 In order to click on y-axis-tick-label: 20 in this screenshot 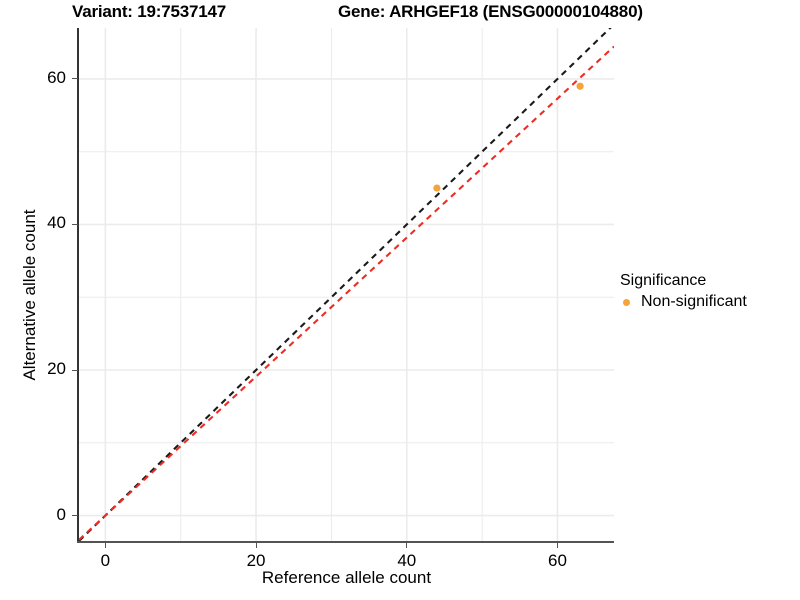, I will do `click(56, 368)`.